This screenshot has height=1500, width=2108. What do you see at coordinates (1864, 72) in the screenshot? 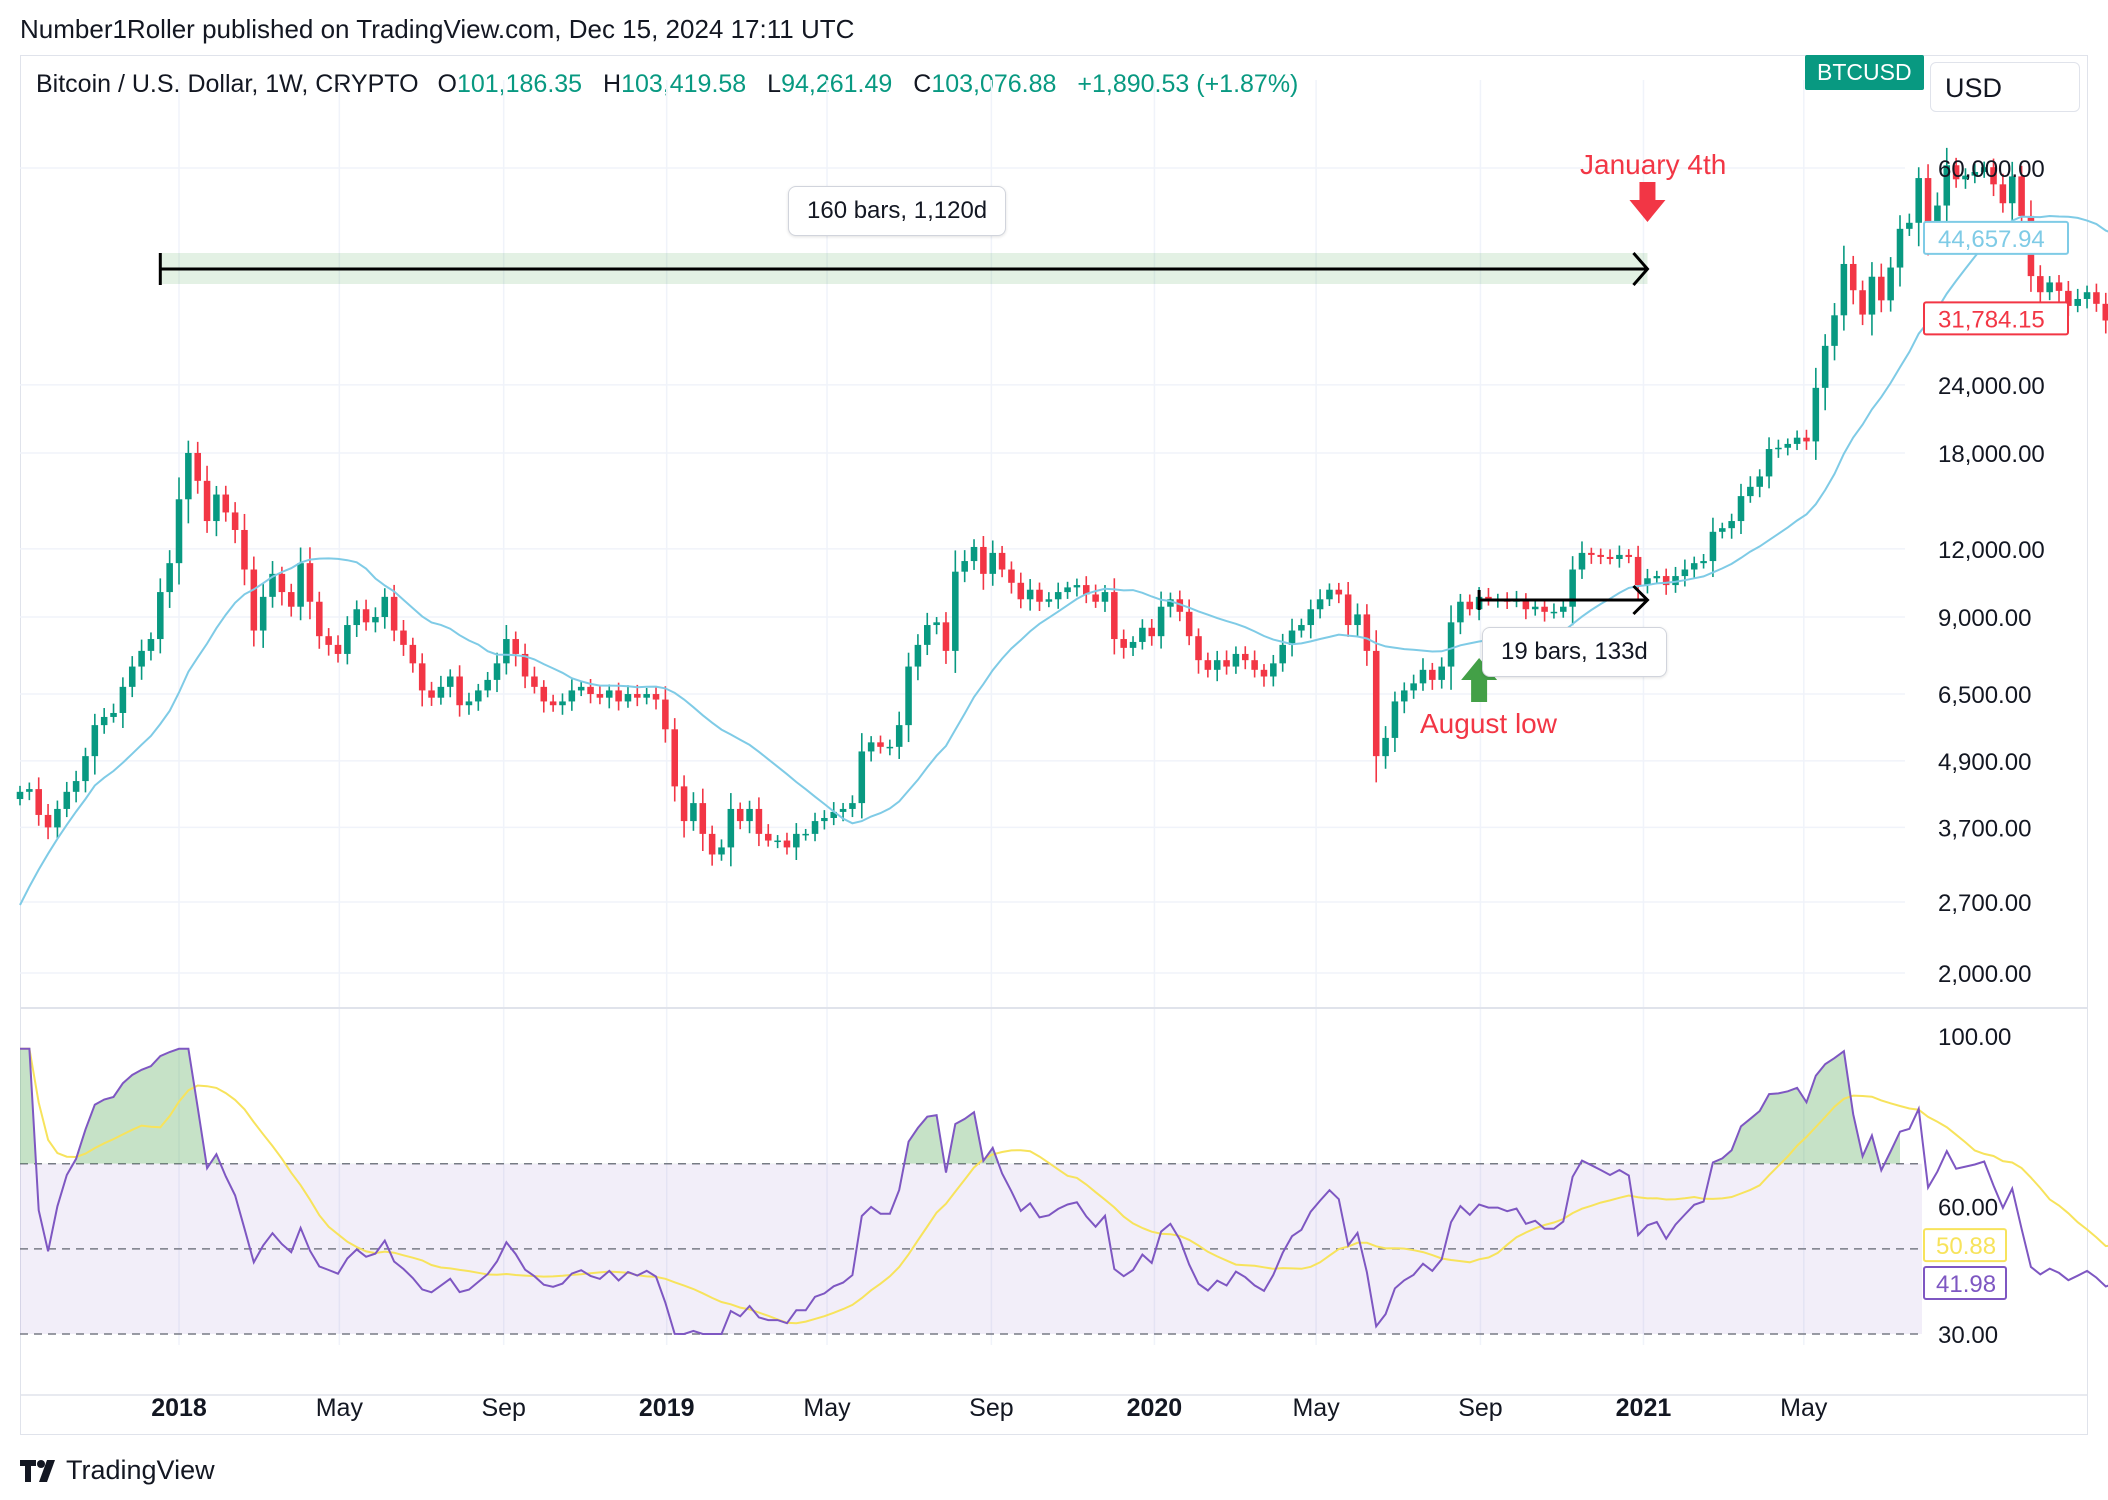
I see `symbol-badge: BTCUSD` at bounding box center [1864, 72].